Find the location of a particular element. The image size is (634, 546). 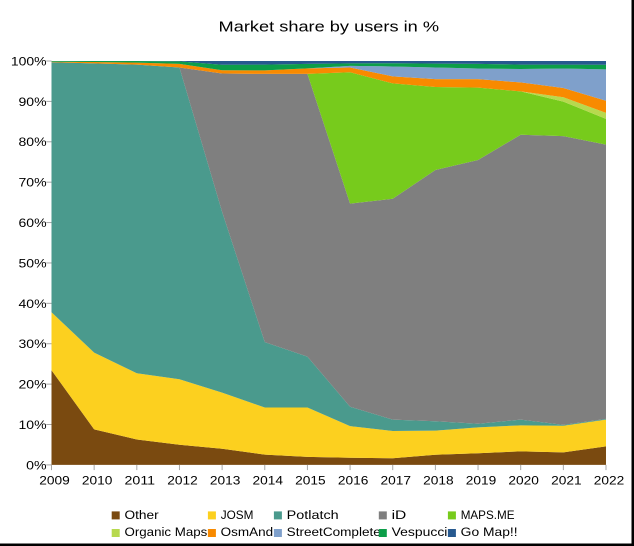

svg-text: 2019 is located at coordinates (481, 481).